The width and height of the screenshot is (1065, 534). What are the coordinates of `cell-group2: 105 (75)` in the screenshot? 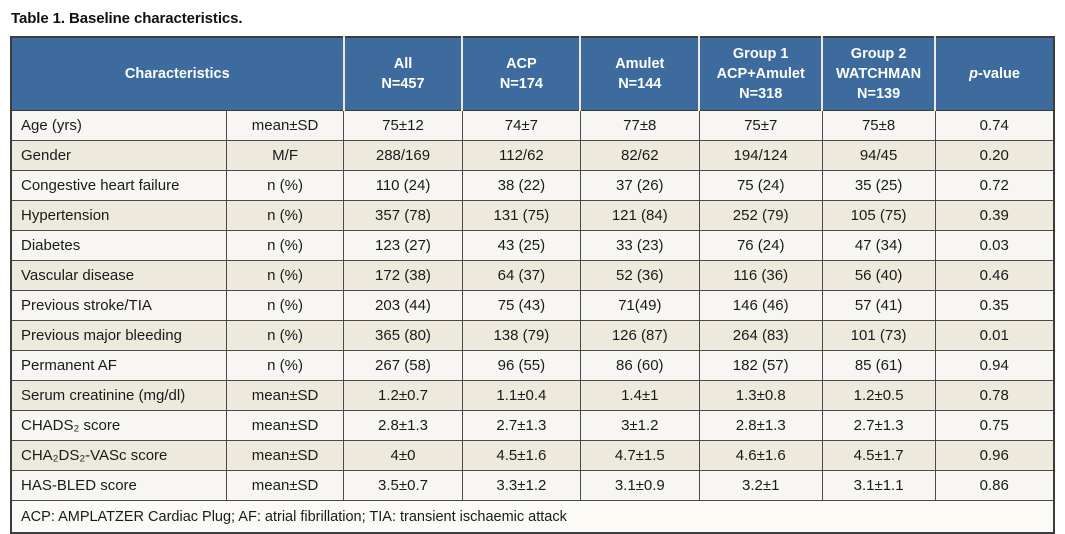 It's located at (878, 215).